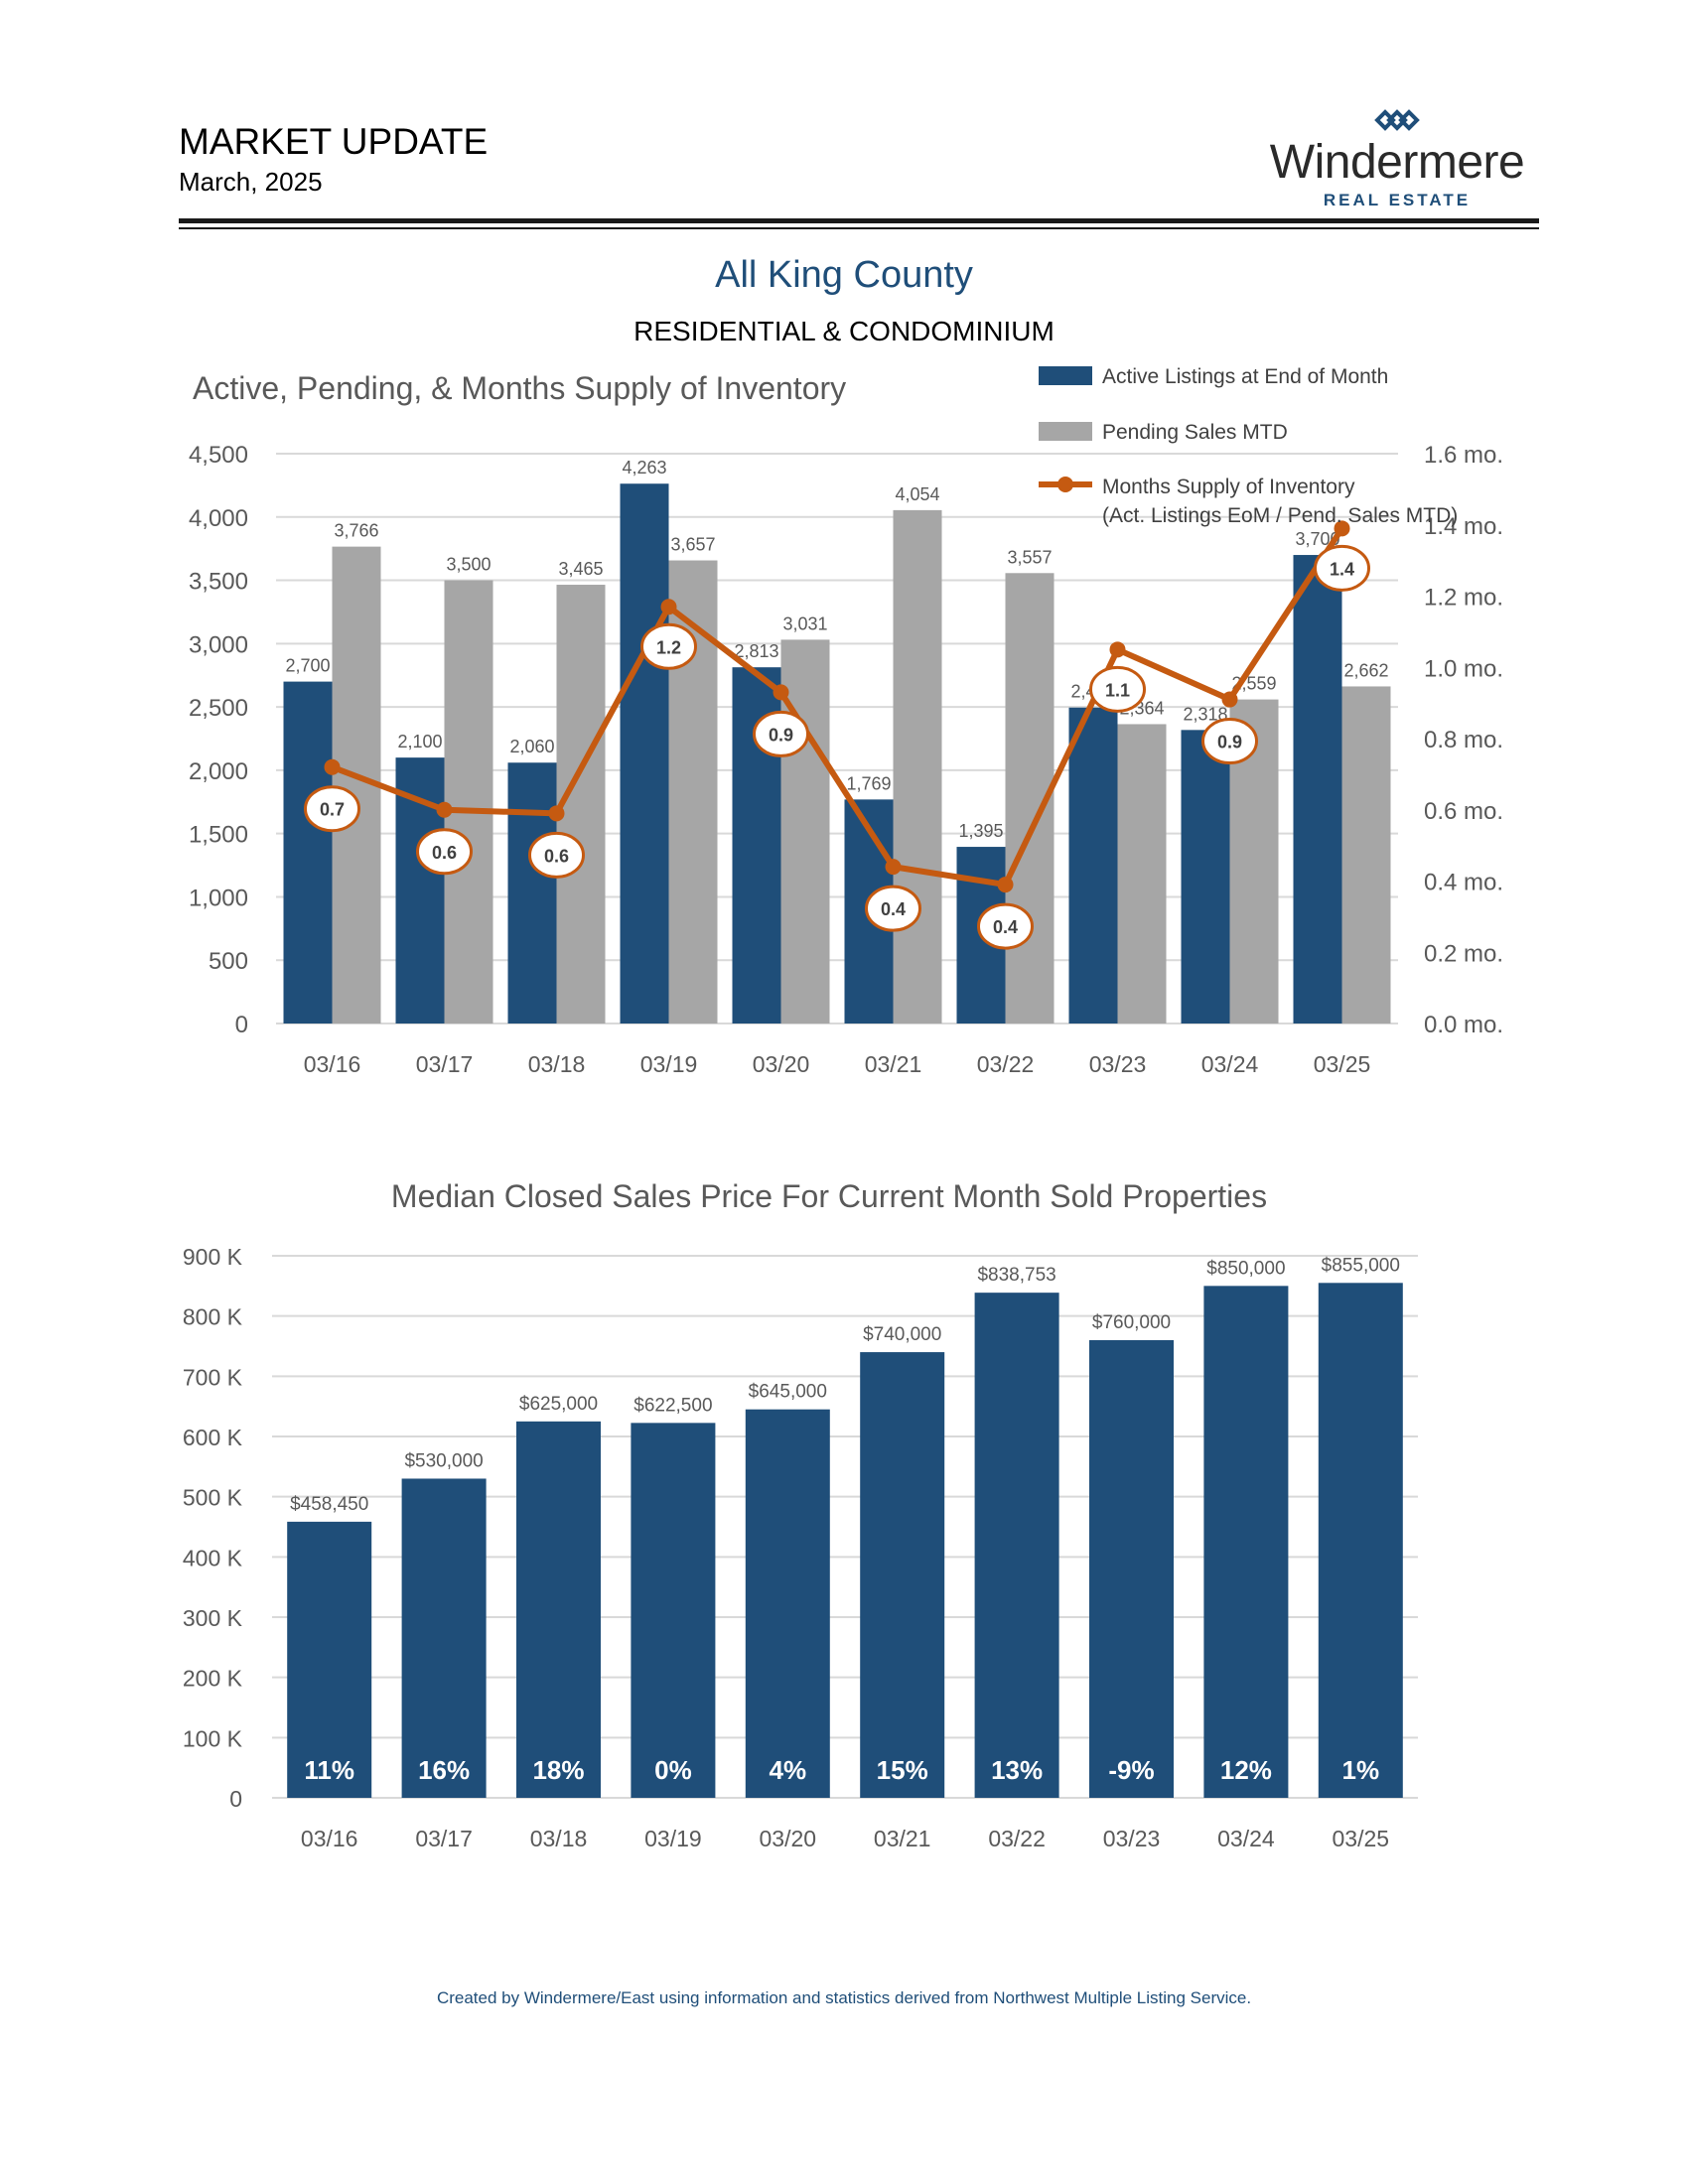  Describe the element at coordinates (1228, 487) in the screenshot. I see `legend-label-supply: Months Supply of Inventory` at that location.